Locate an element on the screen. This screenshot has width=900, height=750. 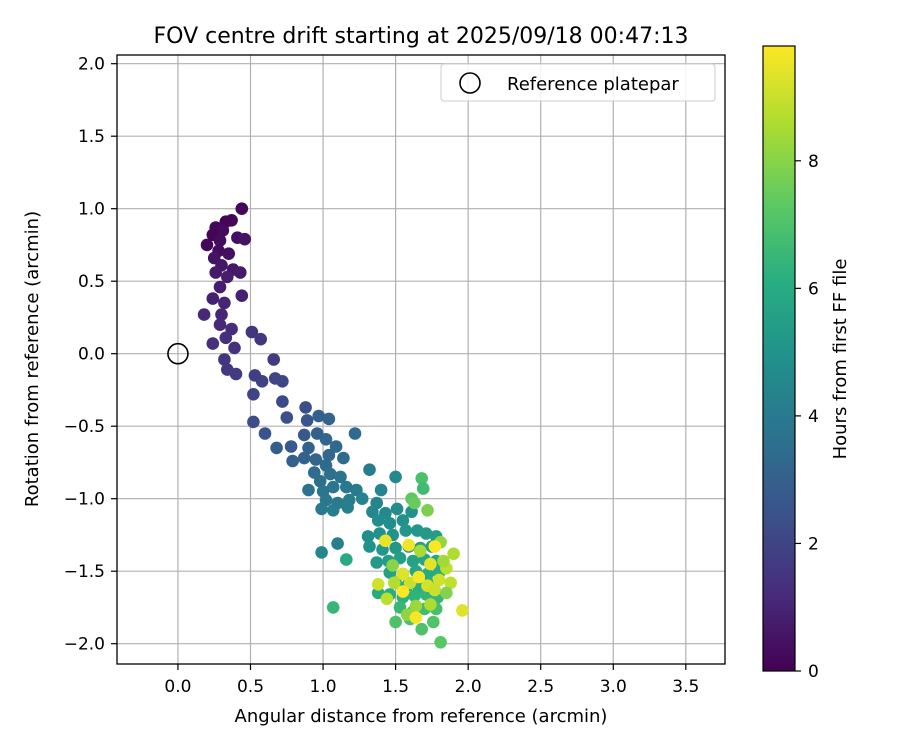
colorbar-tick-label: 2 is located at coordinates (813, 544).